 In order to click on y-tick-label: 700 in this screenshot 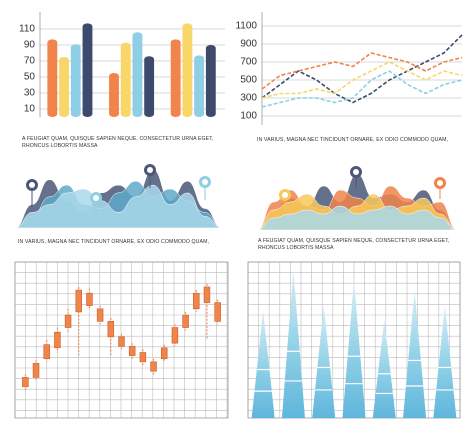, I will do `click(248, 62)`.